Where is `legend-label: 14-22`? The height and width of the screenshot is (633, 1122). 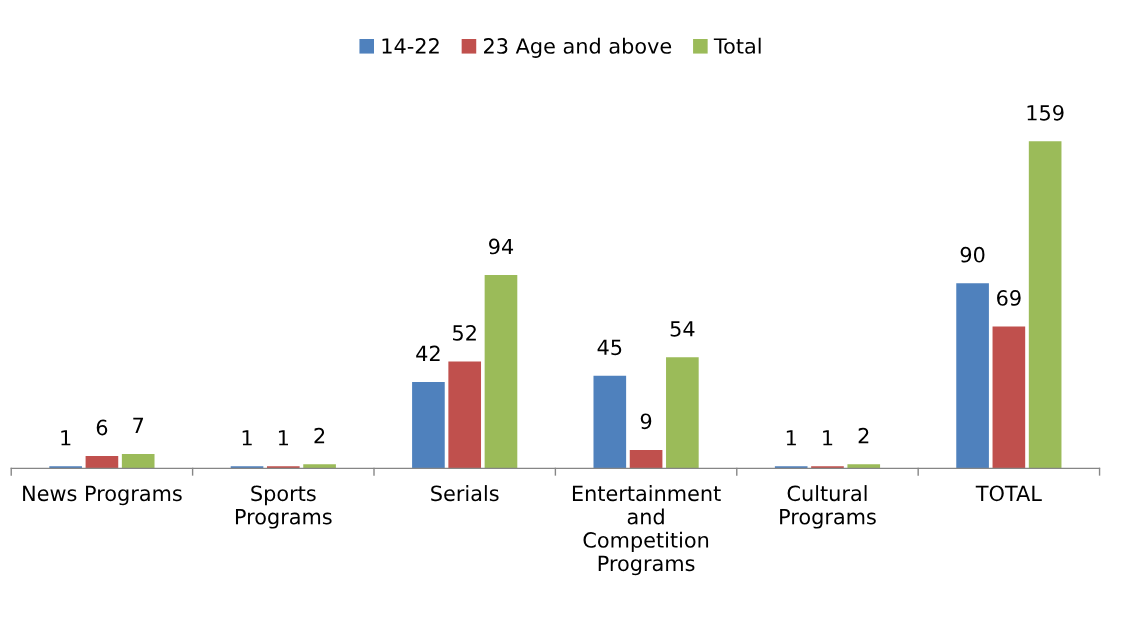
legend-label: 14-22 is located at coordinates (410, 46).